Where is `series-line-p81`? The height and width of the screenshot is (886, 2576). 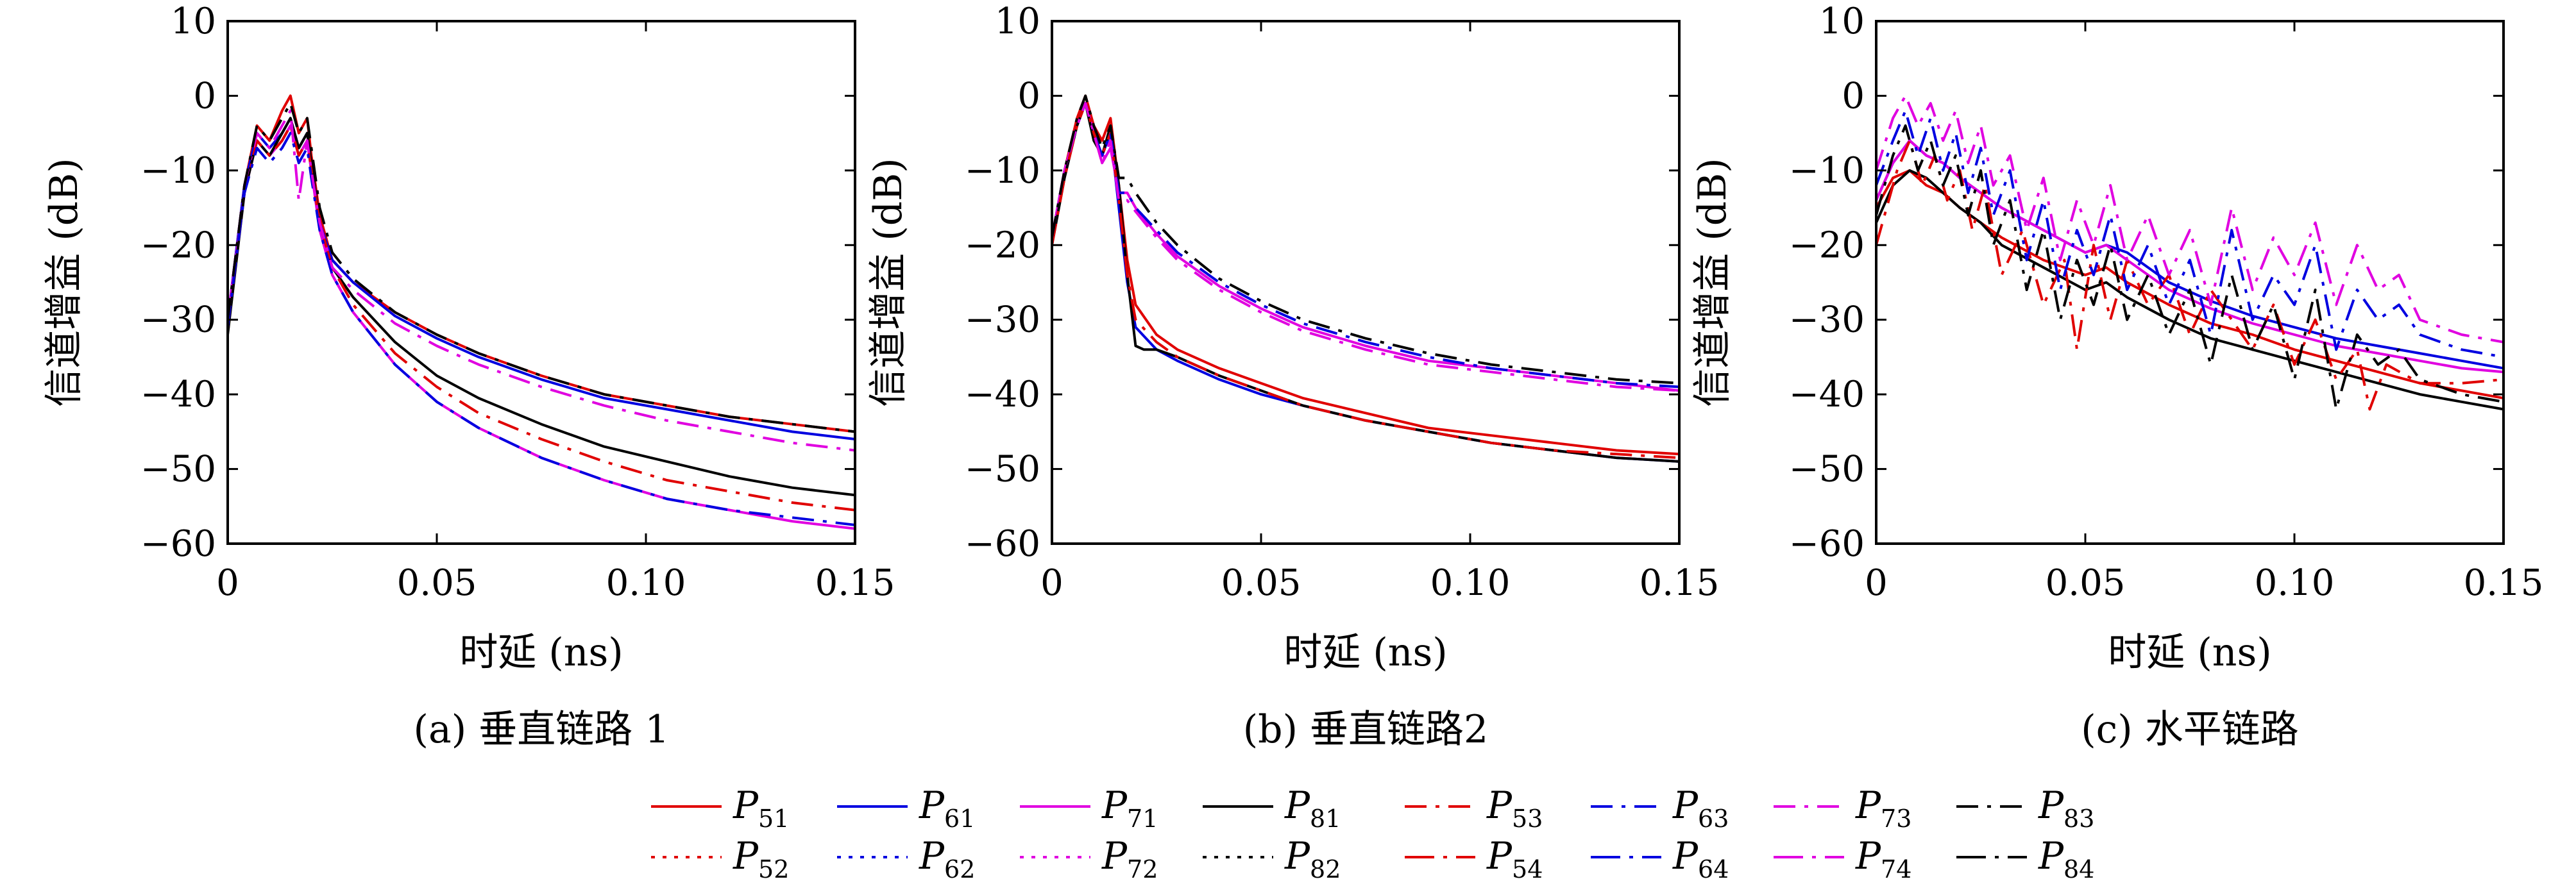
series-line-p81 is located at coordinates (1365, 282).